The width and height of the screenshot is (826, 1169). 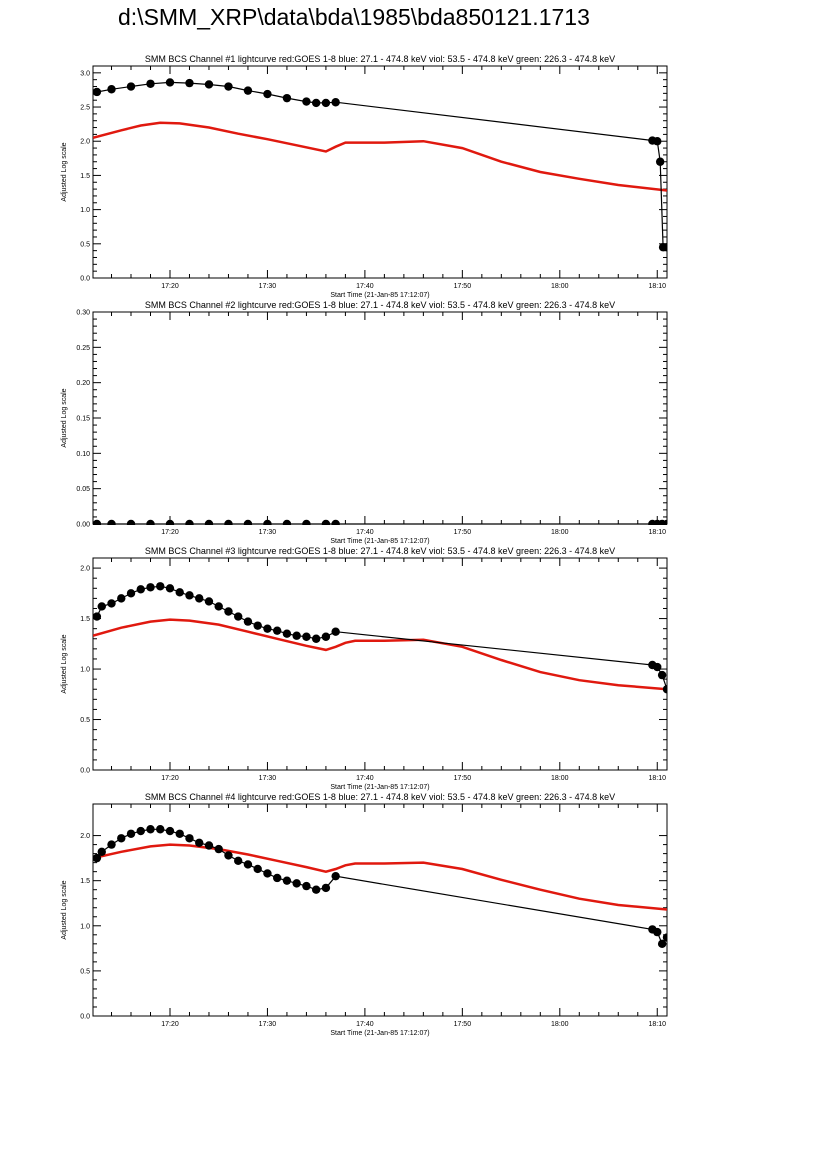 I want to click on y-tick-label: 2.5, so click(x=85, y=108).